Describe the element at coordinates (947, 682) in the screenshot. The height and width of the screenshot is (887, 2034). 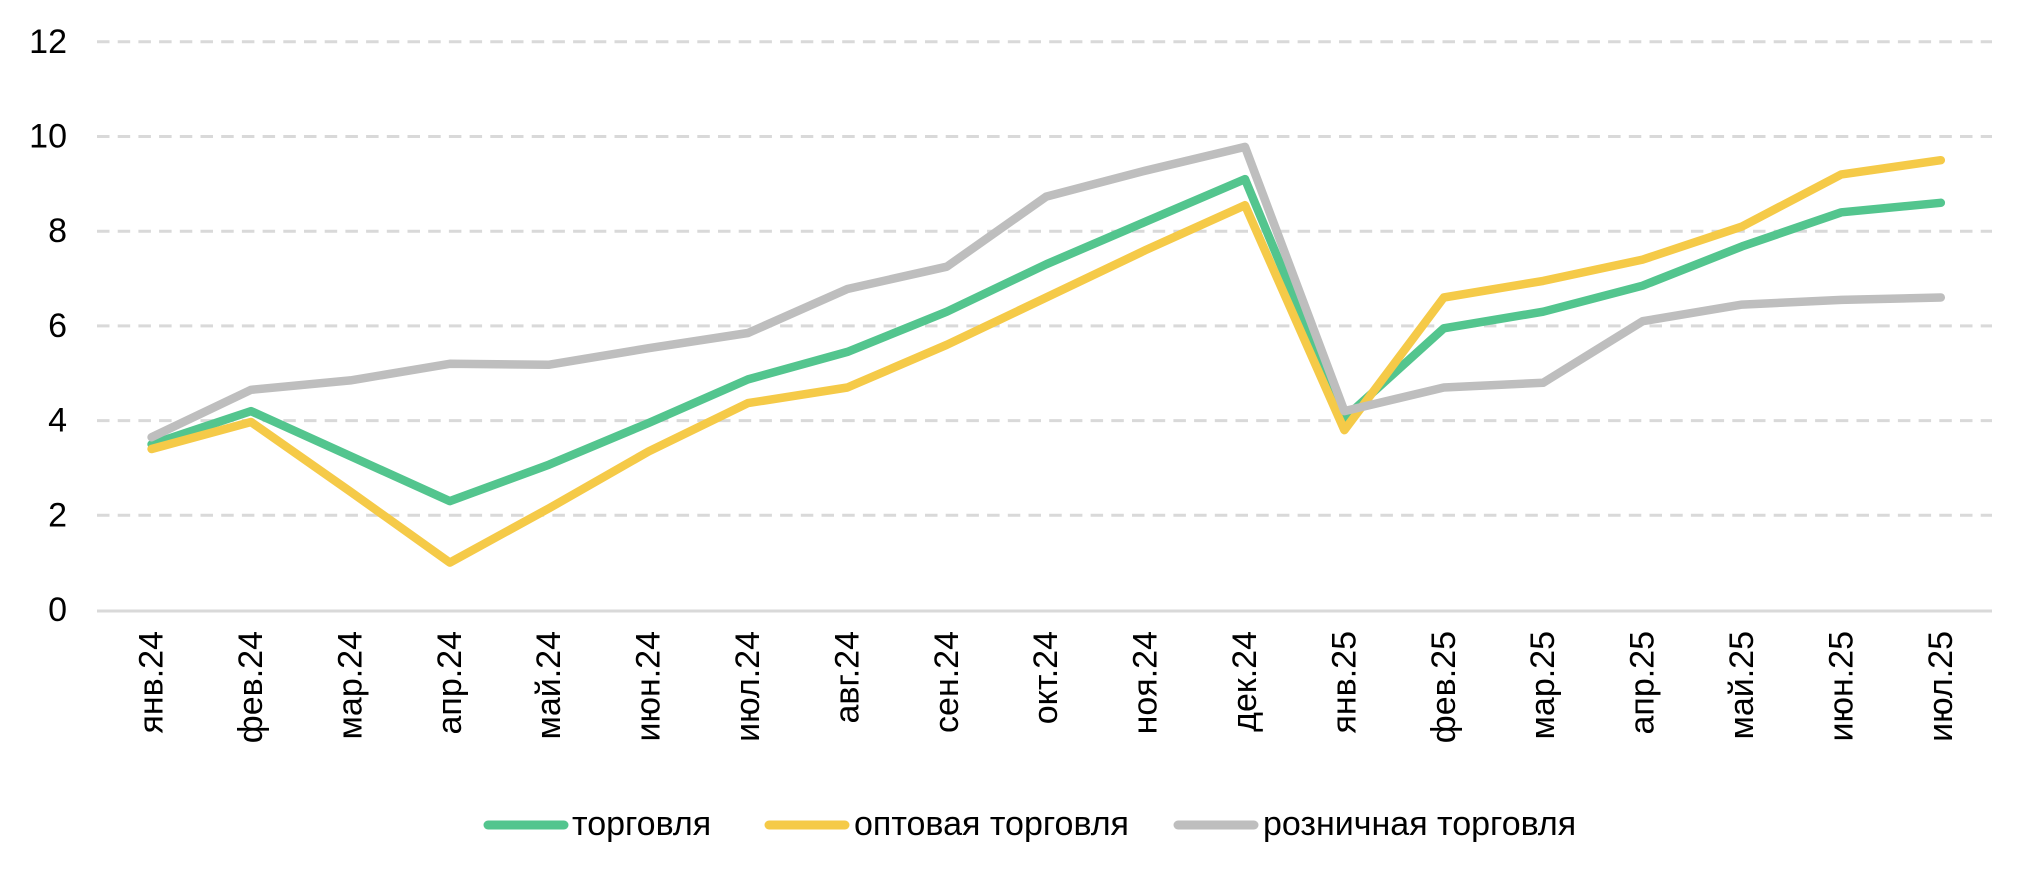
I see `svg-text: сен.24` at that location.